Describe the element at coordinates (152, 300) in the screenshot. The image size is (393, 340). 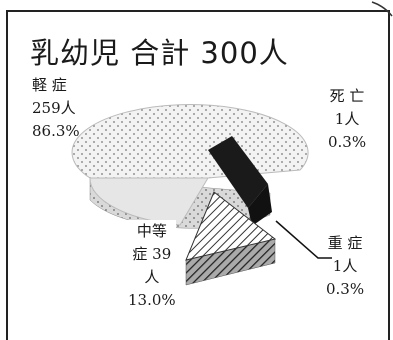
I see `label-moderate-percent: 13.0%` at that location.